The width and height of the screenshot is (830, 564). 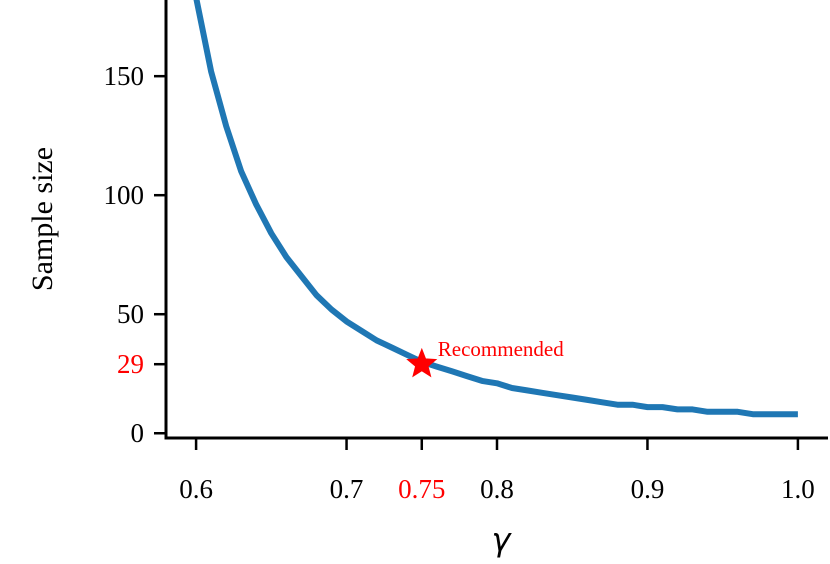 I want to click on y-tick-label: 0, so click(x=138, y=433).